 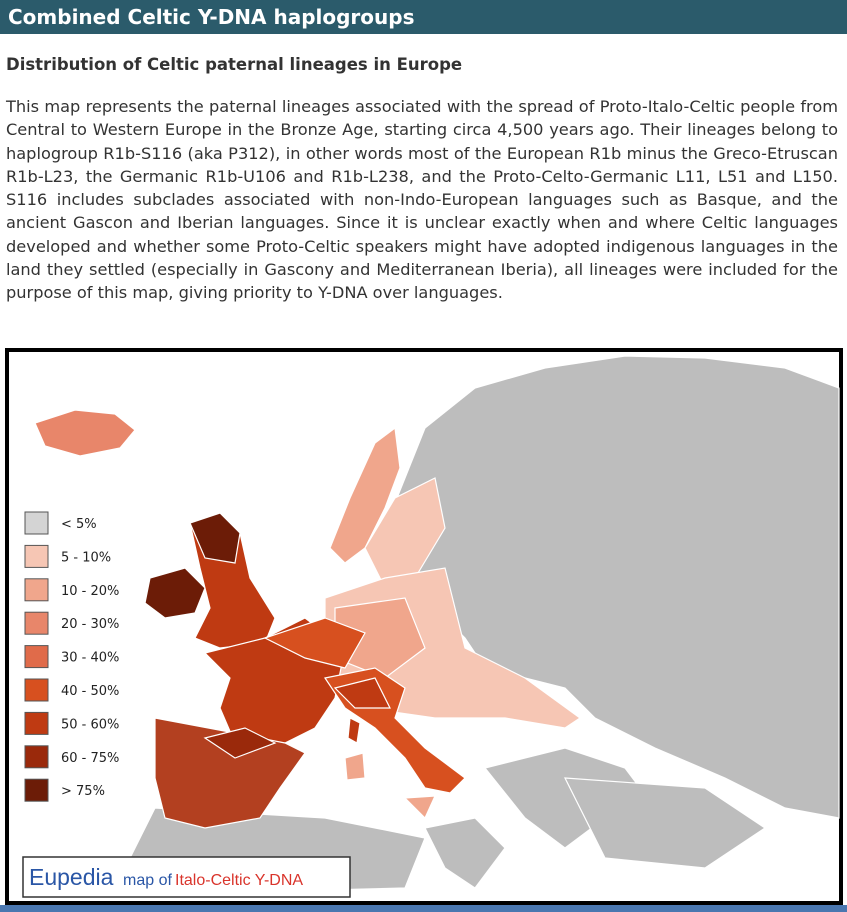 I want to click on brand: Eupedia map of Italo-Celtic Y-DNA, so click(x=186, y=877).